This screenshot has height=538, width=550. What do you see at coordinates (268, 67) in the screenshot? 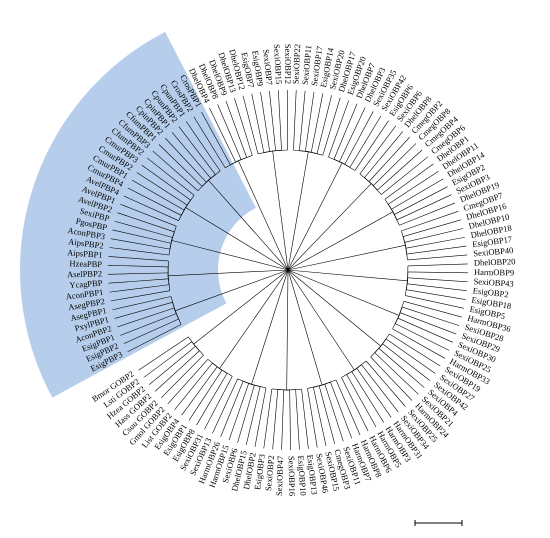
I see `leaf-label: SexiOBP7` at bounding box center [268, 67].